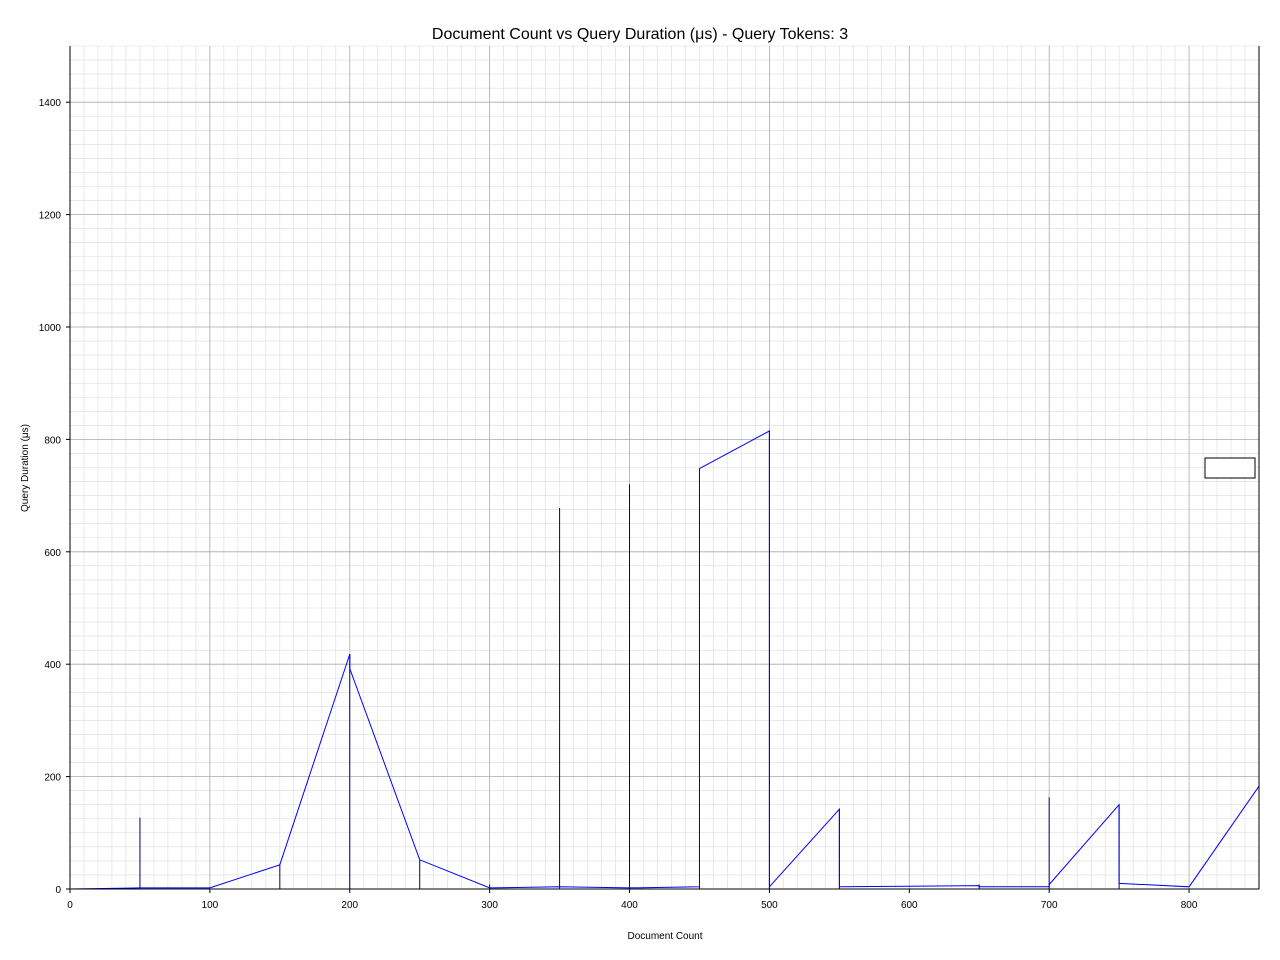  Describe the element at coordinates (664, 936) in the screenshot. I see `x-axis-title: Document Count` at that location.